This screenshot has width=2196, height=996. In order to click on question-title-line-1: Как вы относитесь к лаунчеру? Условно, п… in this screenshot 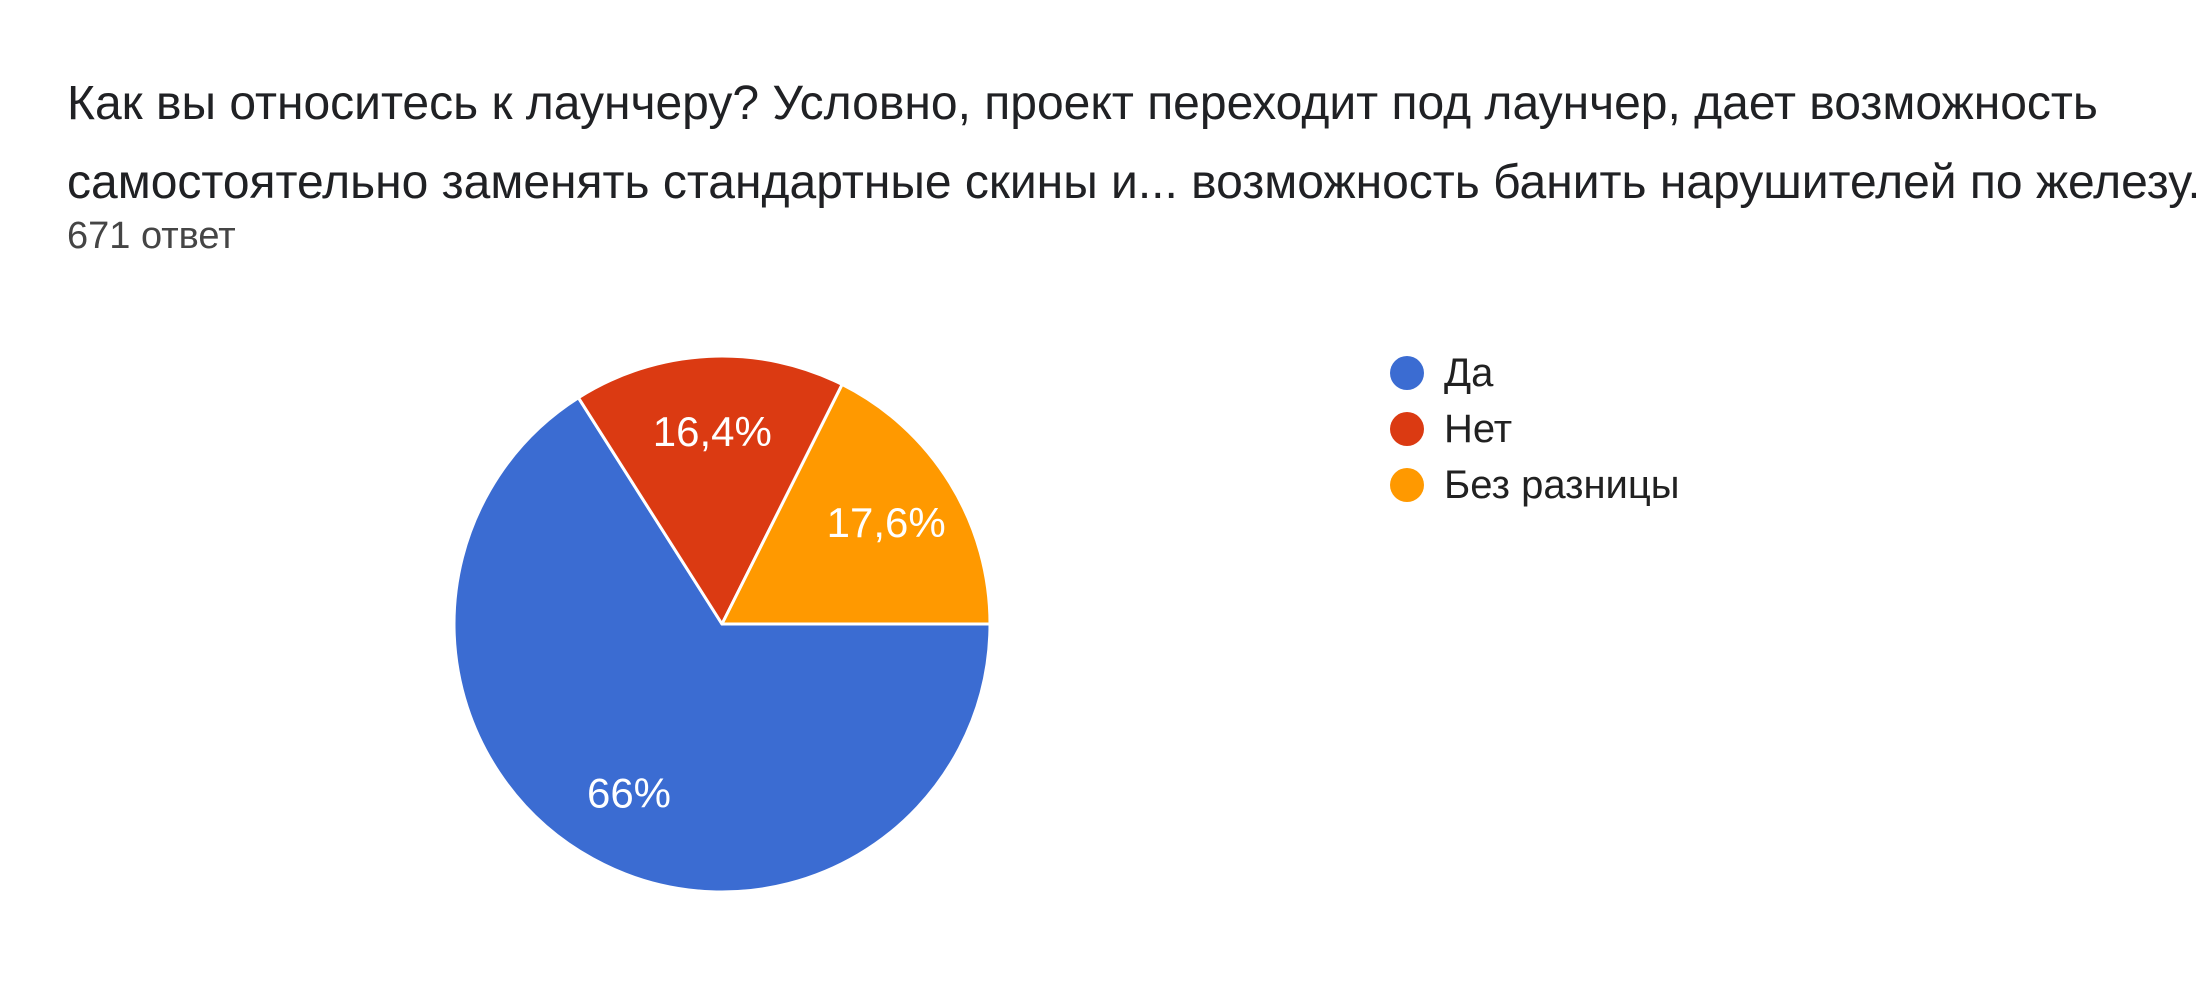, I will do `click(1082, 103)`.